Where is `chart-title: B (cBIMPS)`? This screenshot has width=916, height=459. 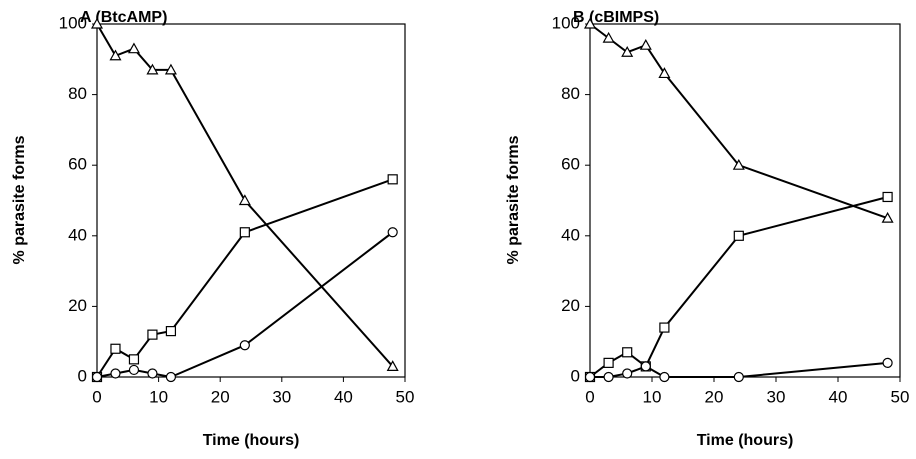 chart-title: B (cBIMPS) is located at coordinates (616, 17).